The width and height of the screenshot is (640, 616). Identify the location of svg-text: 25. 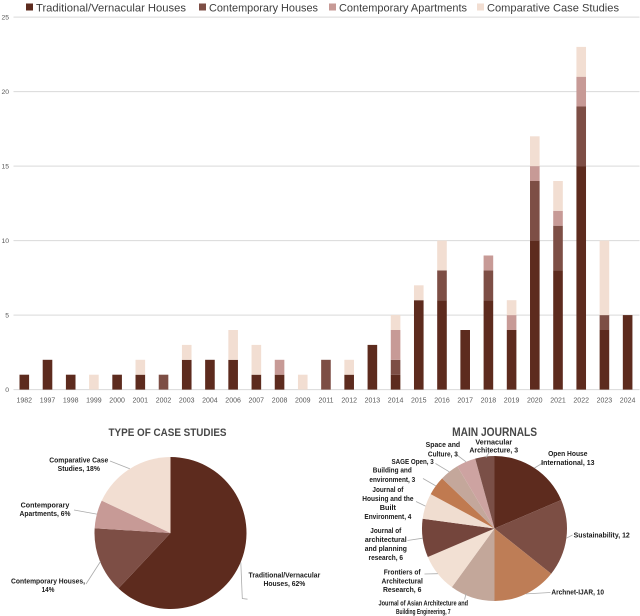
(5, 18).